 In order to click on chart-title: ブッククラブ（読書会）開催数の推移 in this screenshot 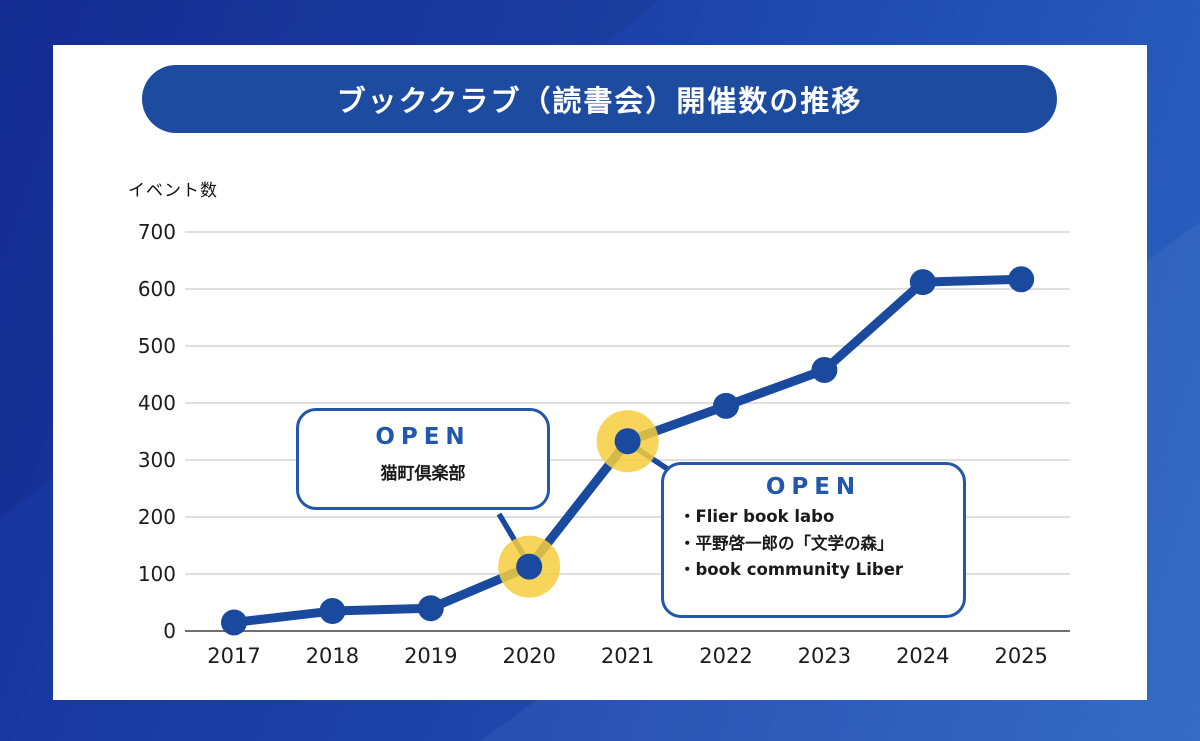, I will do `click(599, 101)`.